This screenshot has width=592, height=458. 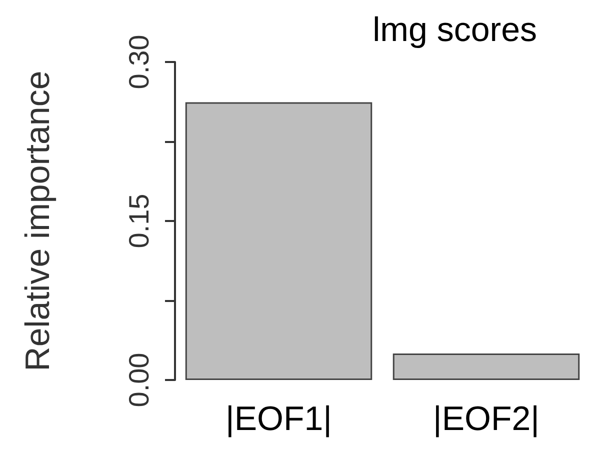 I want to click on x-tick-label: |EOF2|, so click(x=486, y=419).